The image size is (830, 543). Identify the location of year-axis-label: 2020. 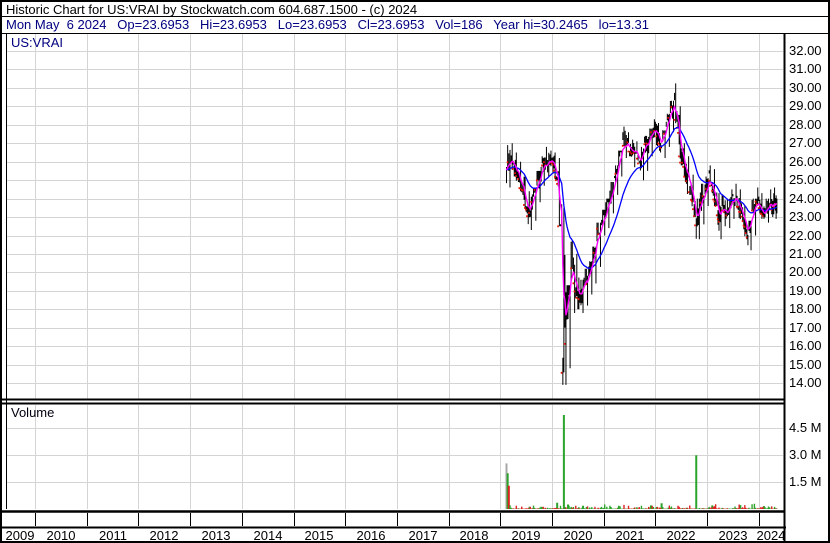
(578, 535).